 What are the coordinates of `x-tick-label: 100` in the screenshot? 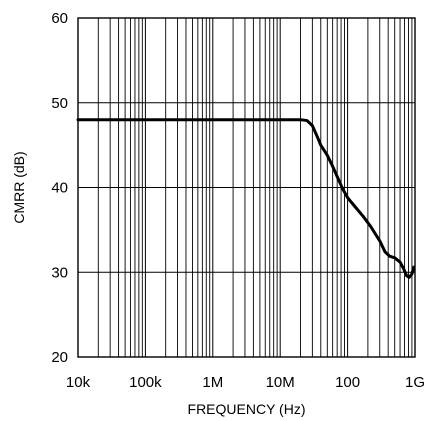 It's located at (347, 382).